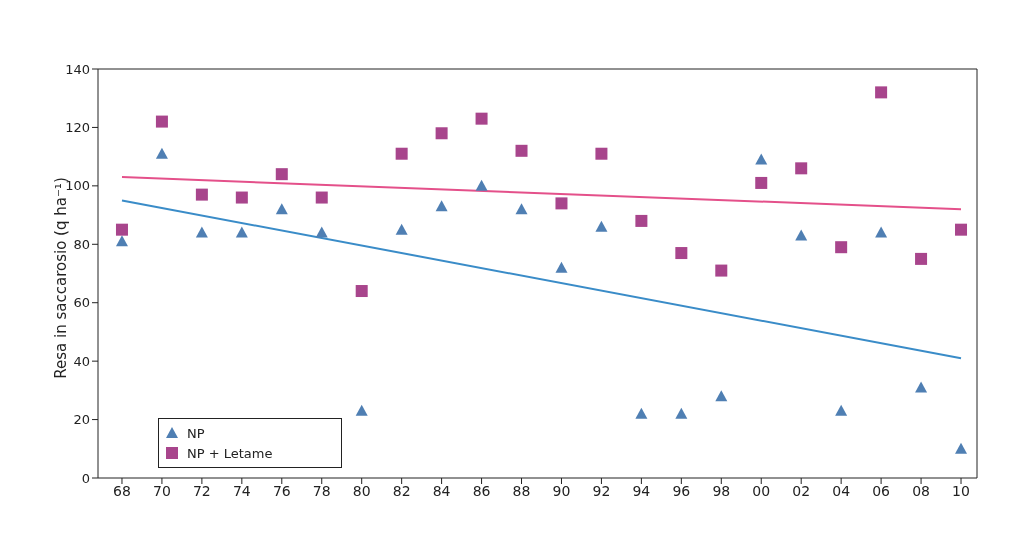  I want to click on legend-label: NP, so click(196, 433).